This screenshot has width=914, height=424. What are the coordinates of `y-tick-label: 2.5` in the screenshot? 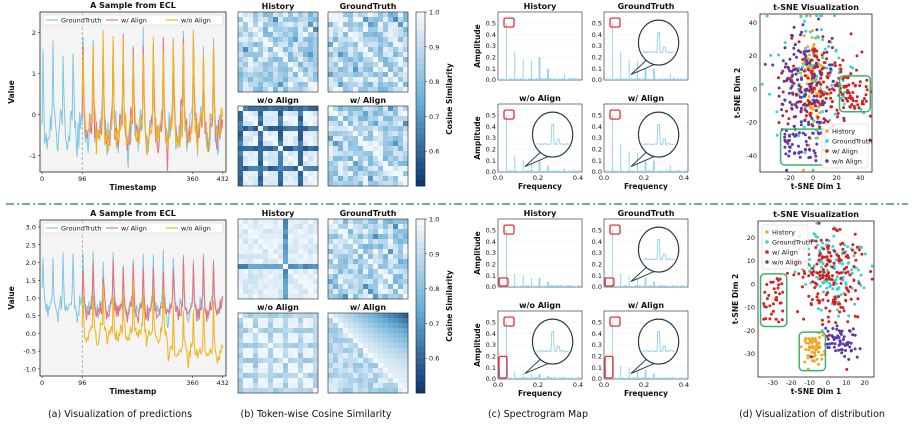 It's located at (31, 245).